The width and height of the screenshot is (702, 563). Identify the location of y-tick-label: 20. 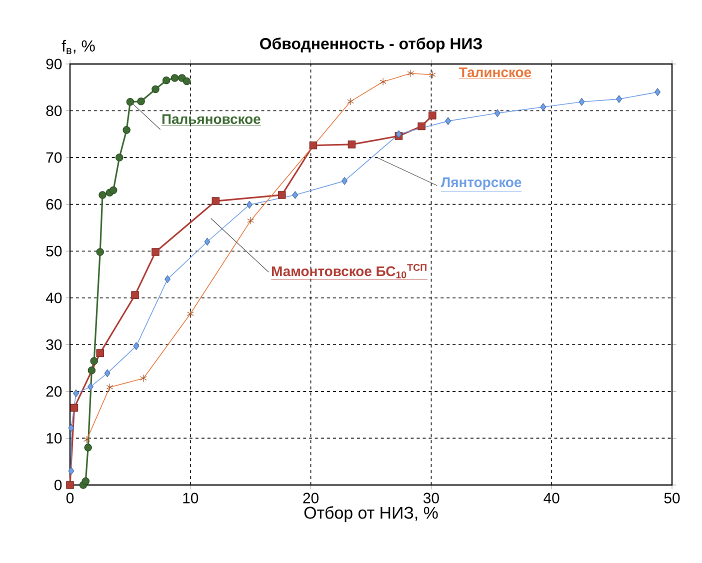
(54, 391).